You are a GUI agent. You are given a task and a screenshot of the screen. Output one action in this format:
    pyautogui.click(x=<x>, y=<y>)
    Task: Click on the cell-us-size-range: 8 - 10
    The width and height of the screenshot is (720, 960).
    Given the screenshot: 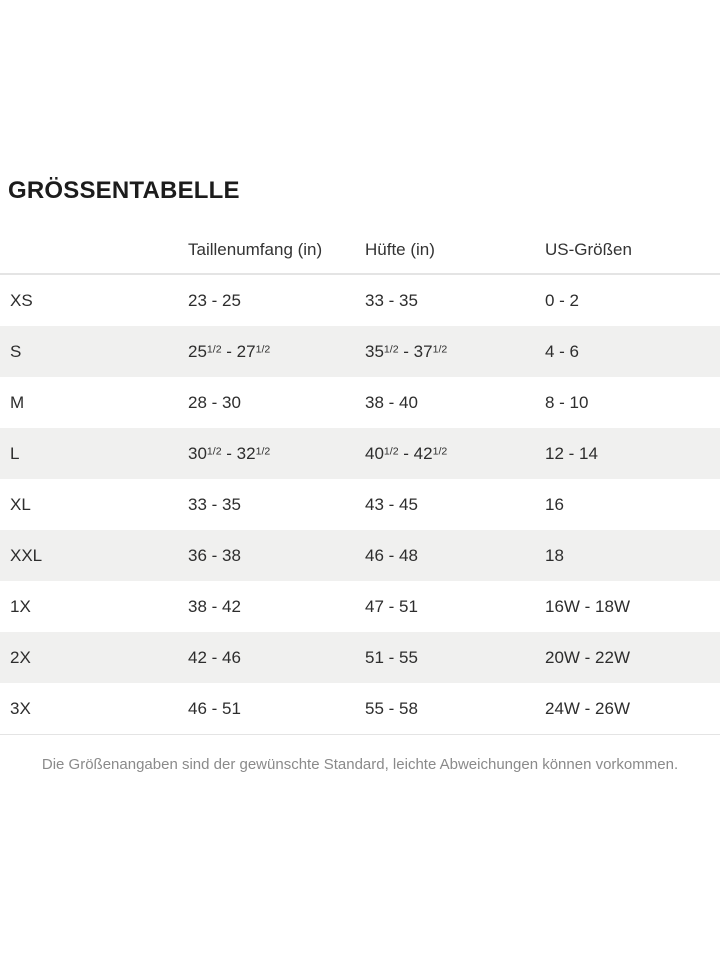 What is the action you would take?
    pyautogui.click(x=567, y=402)
    